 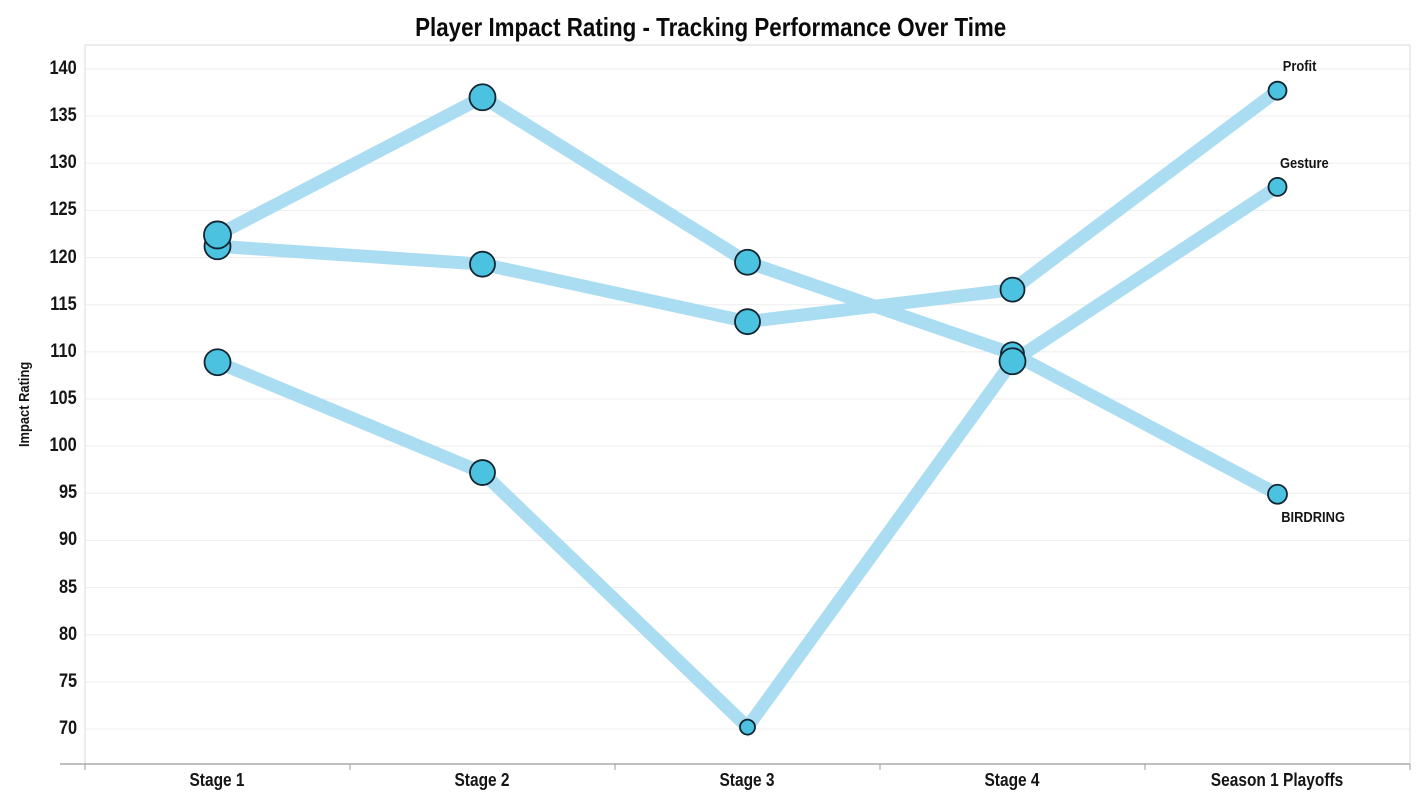 I want to click on y-tick-label-120: 120, so click(x=50, y=257).